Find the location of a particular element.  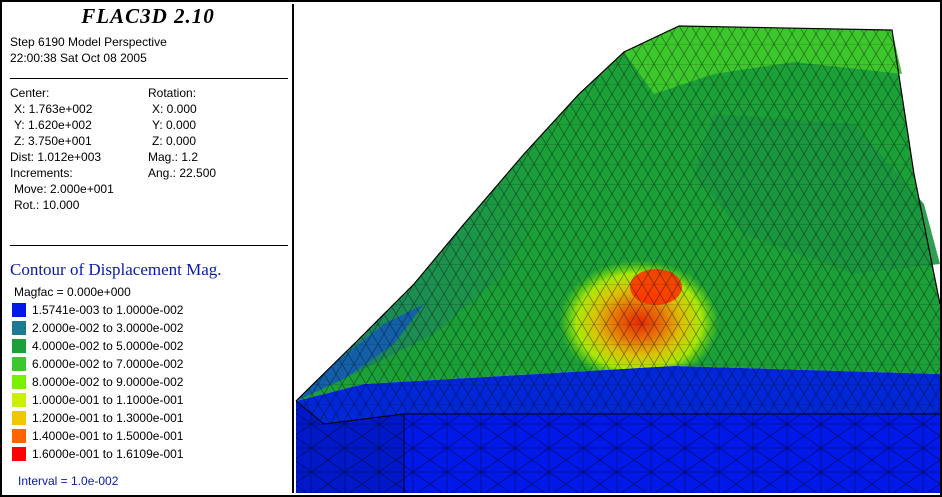

legend-item: 1.6000e-001 to 1.6109e-001 is located at coordinates (97, 454).